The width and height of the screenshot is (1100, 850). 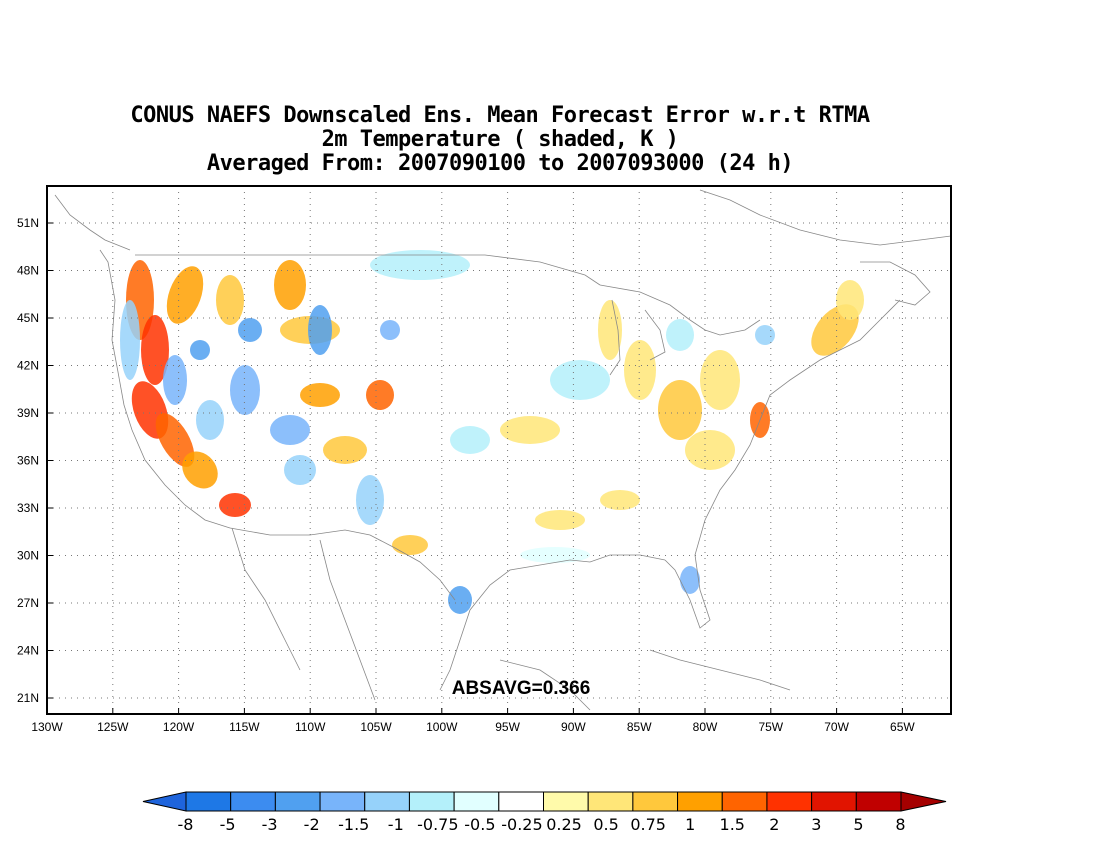 I want to click on great-lakes-line, so click(x=680, y=310).